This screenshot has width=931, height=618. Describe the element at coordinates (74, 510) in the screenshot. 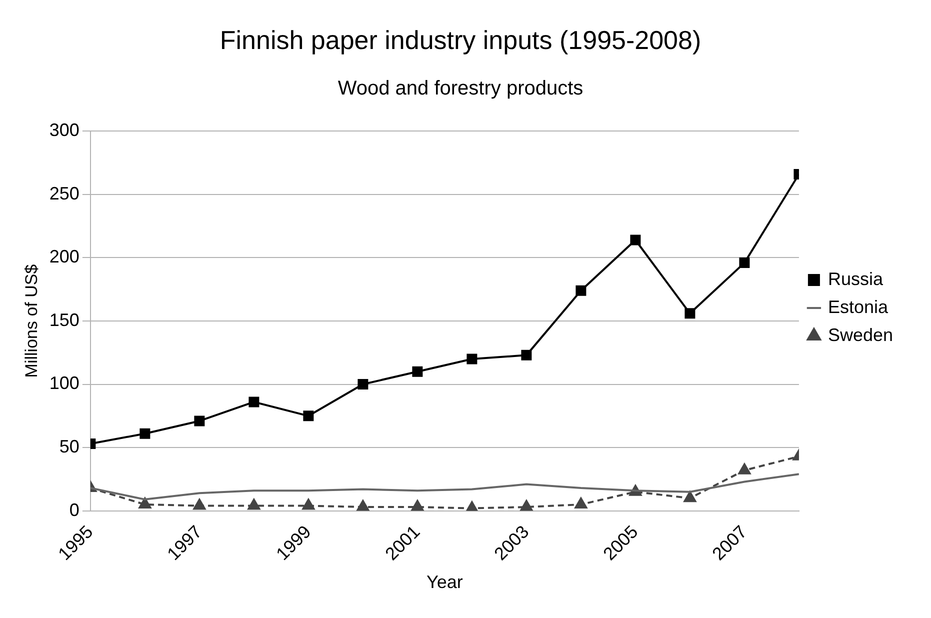

I see `y-tick-label: 0` at that location.